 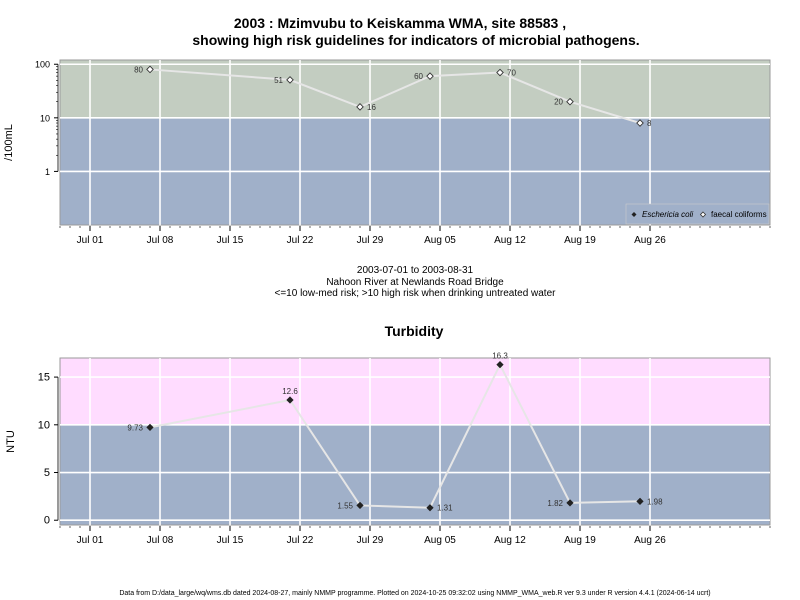 What do you see at coordinates (445, 508) in the screenshot?
I see `data-label: 1.31` at bounding box center [445, 508].